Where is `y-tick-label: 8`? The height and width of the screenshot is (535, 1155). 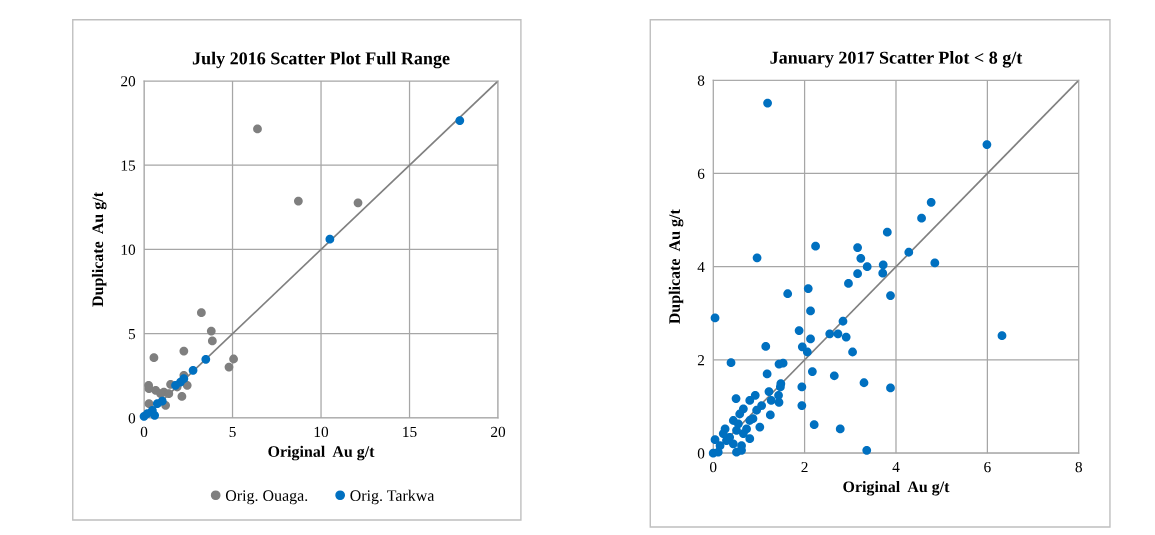 y-tick-label: 8 is located at coordinates (701, 80).